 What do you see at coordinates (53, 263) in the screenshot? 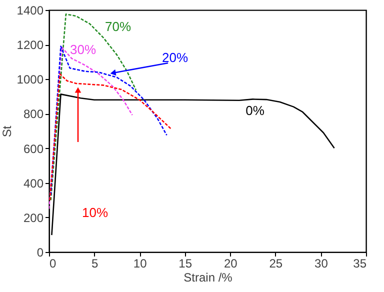
I see `x-tick-label: 0` at bounding box center [53, 263].